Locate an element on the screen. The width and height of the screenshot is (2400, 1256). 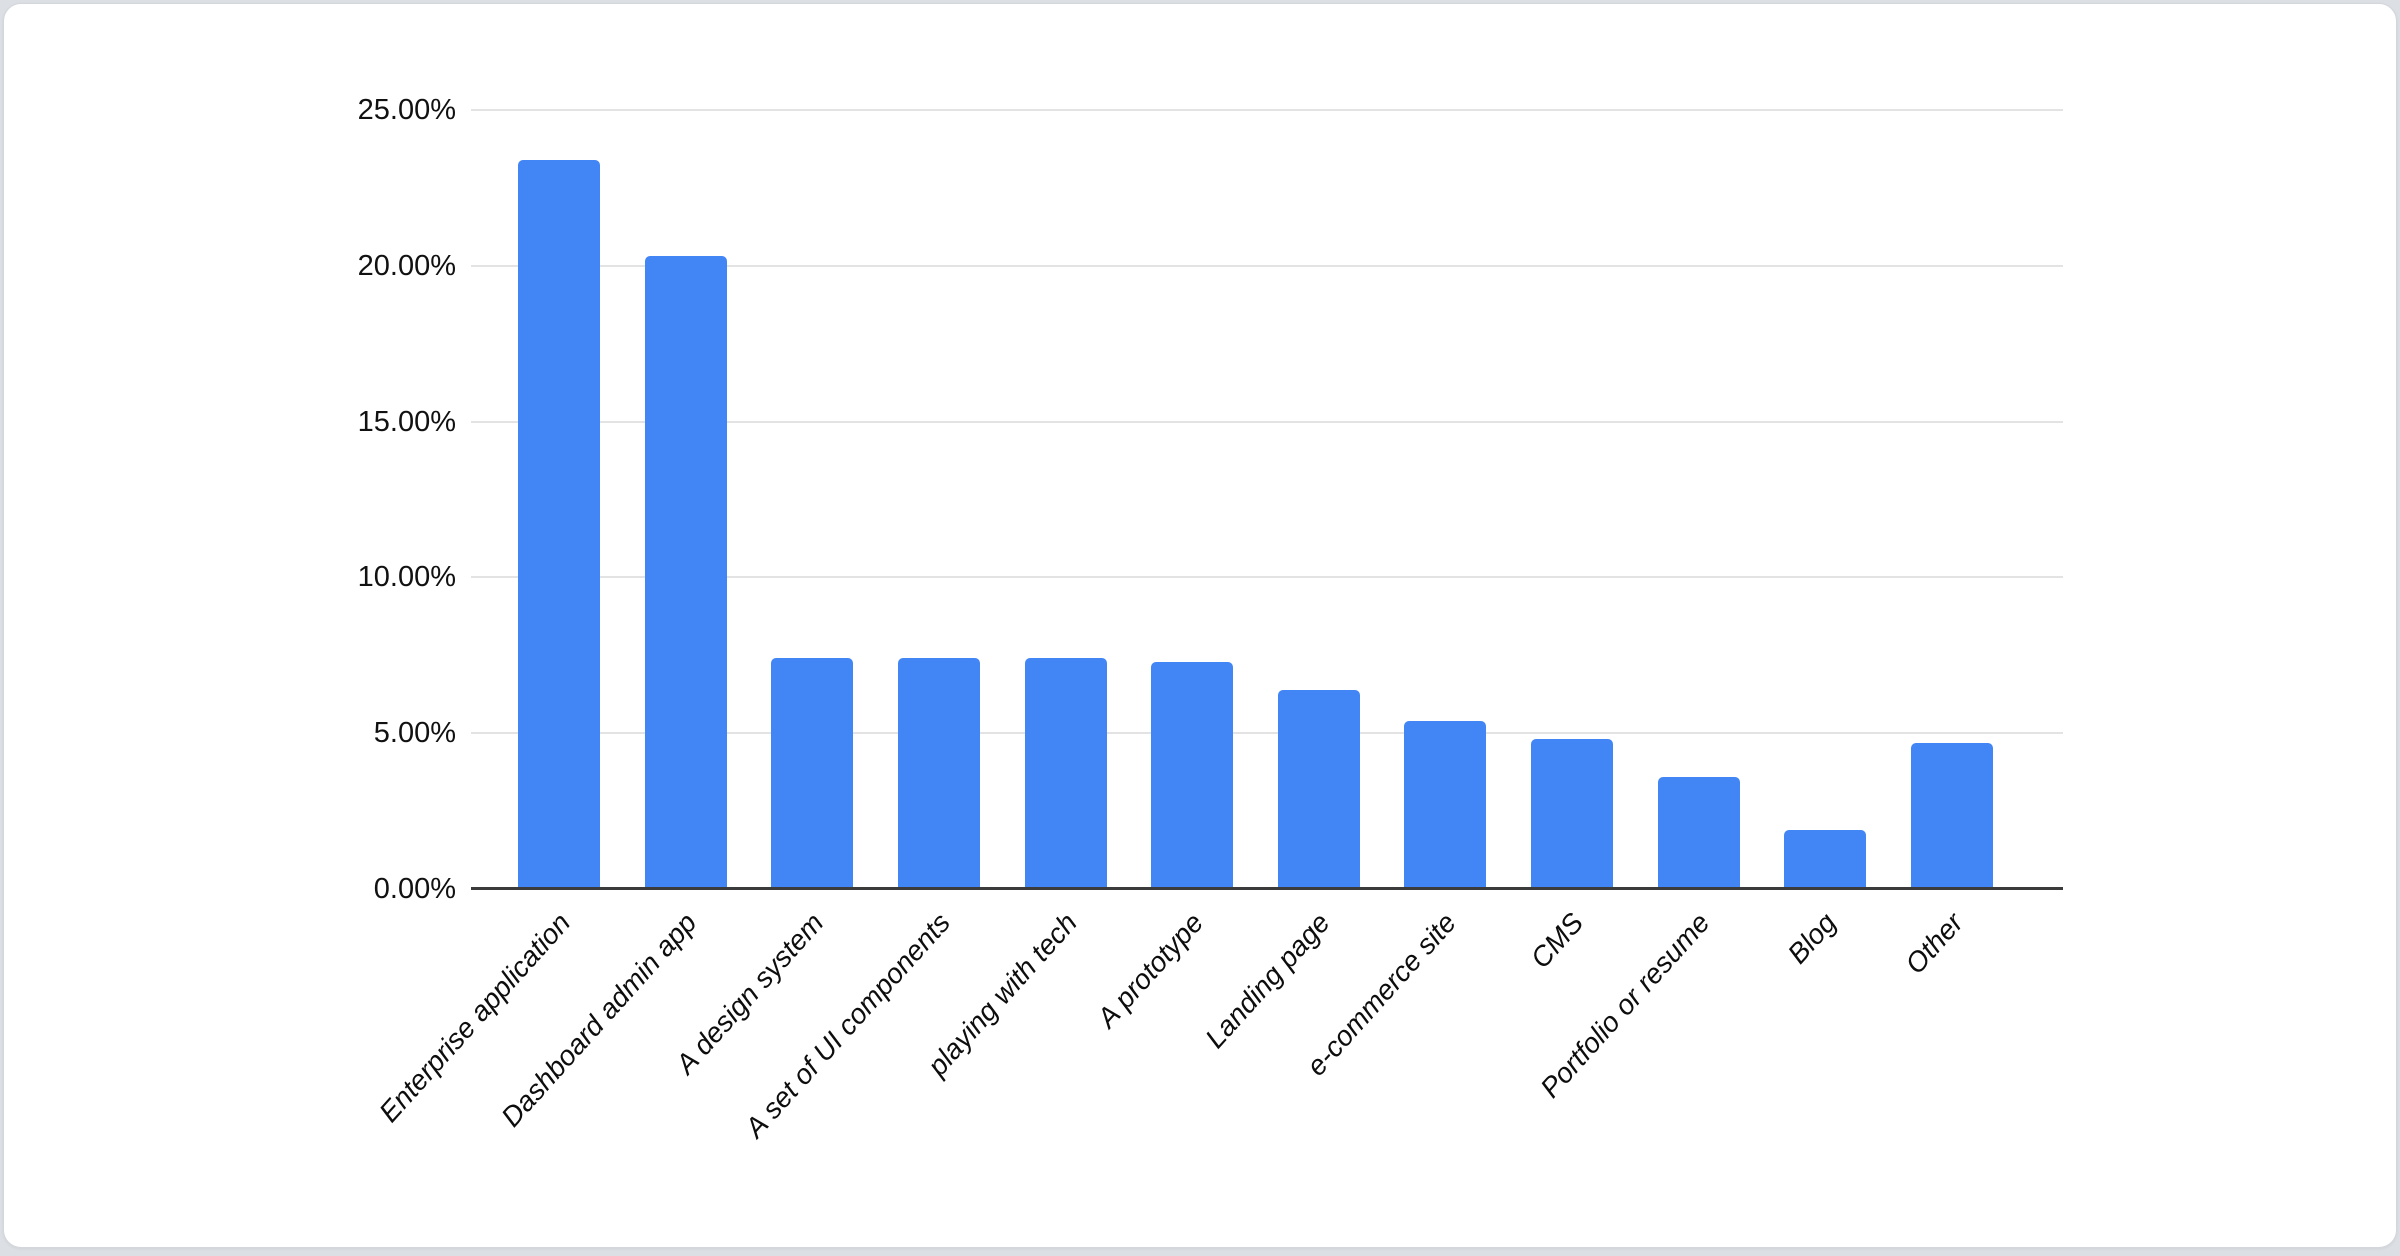
y-axis-tick-label: 15.00% is located at coordinates (406, 421).